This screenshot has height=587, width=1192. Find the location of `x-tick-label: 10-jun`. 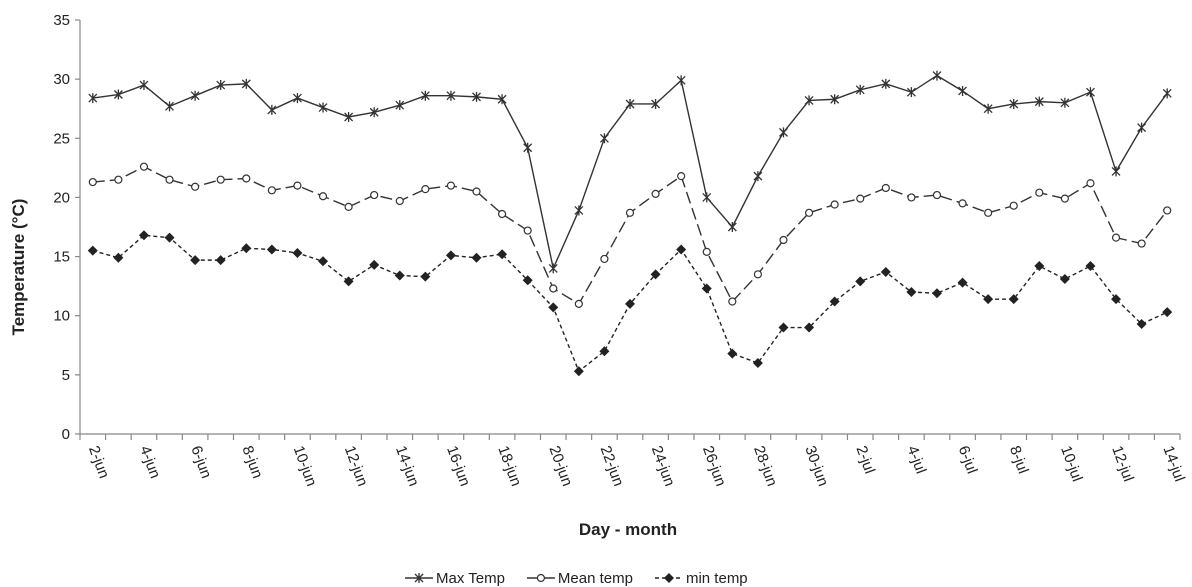

x-tick-label: 10-jun is located at coordinates (305, 466).